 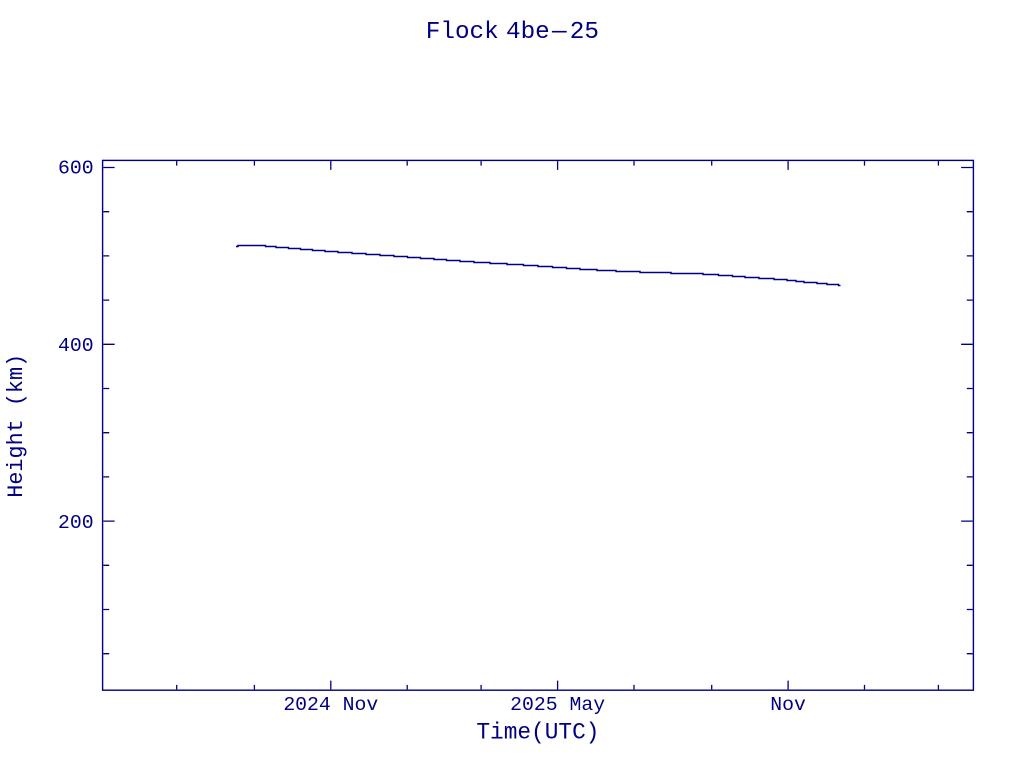 I want to click on svg-text: 200, so click(x=76, y=523).